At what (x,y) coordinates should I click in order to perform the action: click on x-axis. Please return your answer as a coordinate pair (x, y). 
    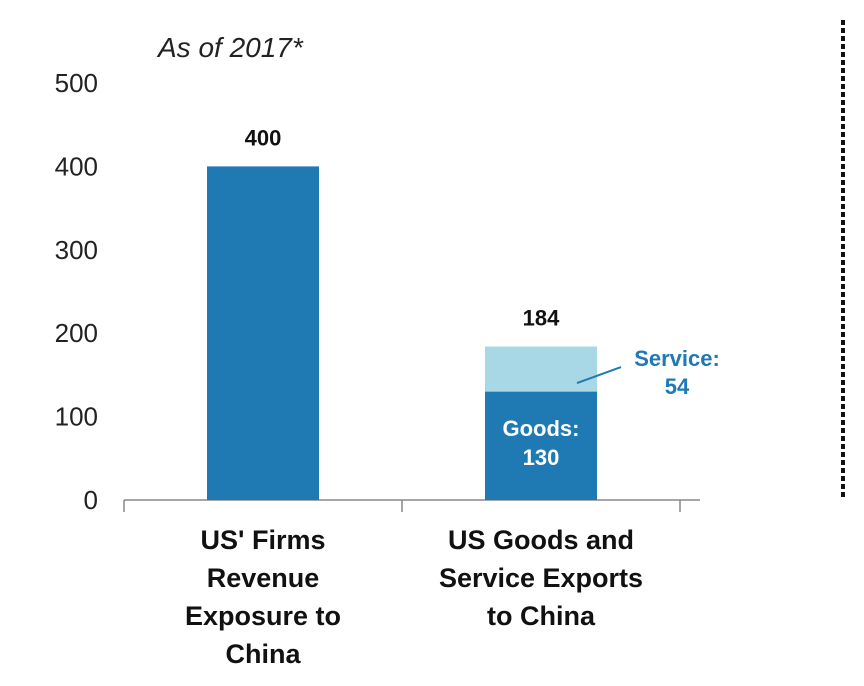
    Looking at the image, I should click on (411, 505).